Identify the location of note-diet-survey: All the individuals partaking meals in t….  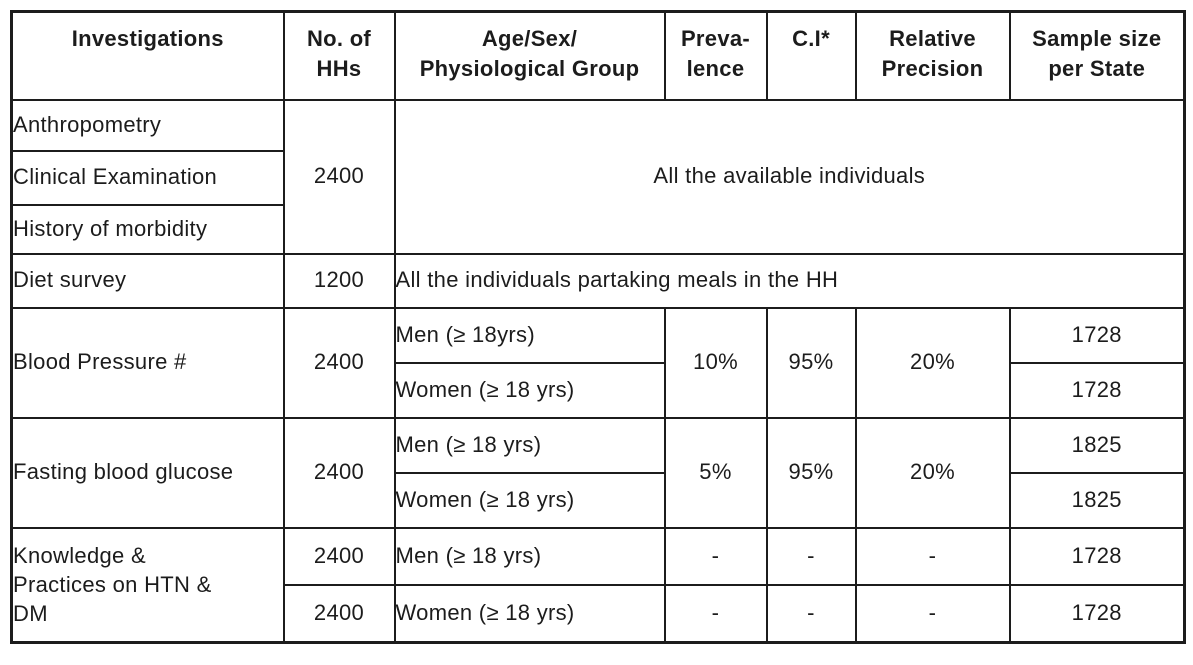
(789, 280).